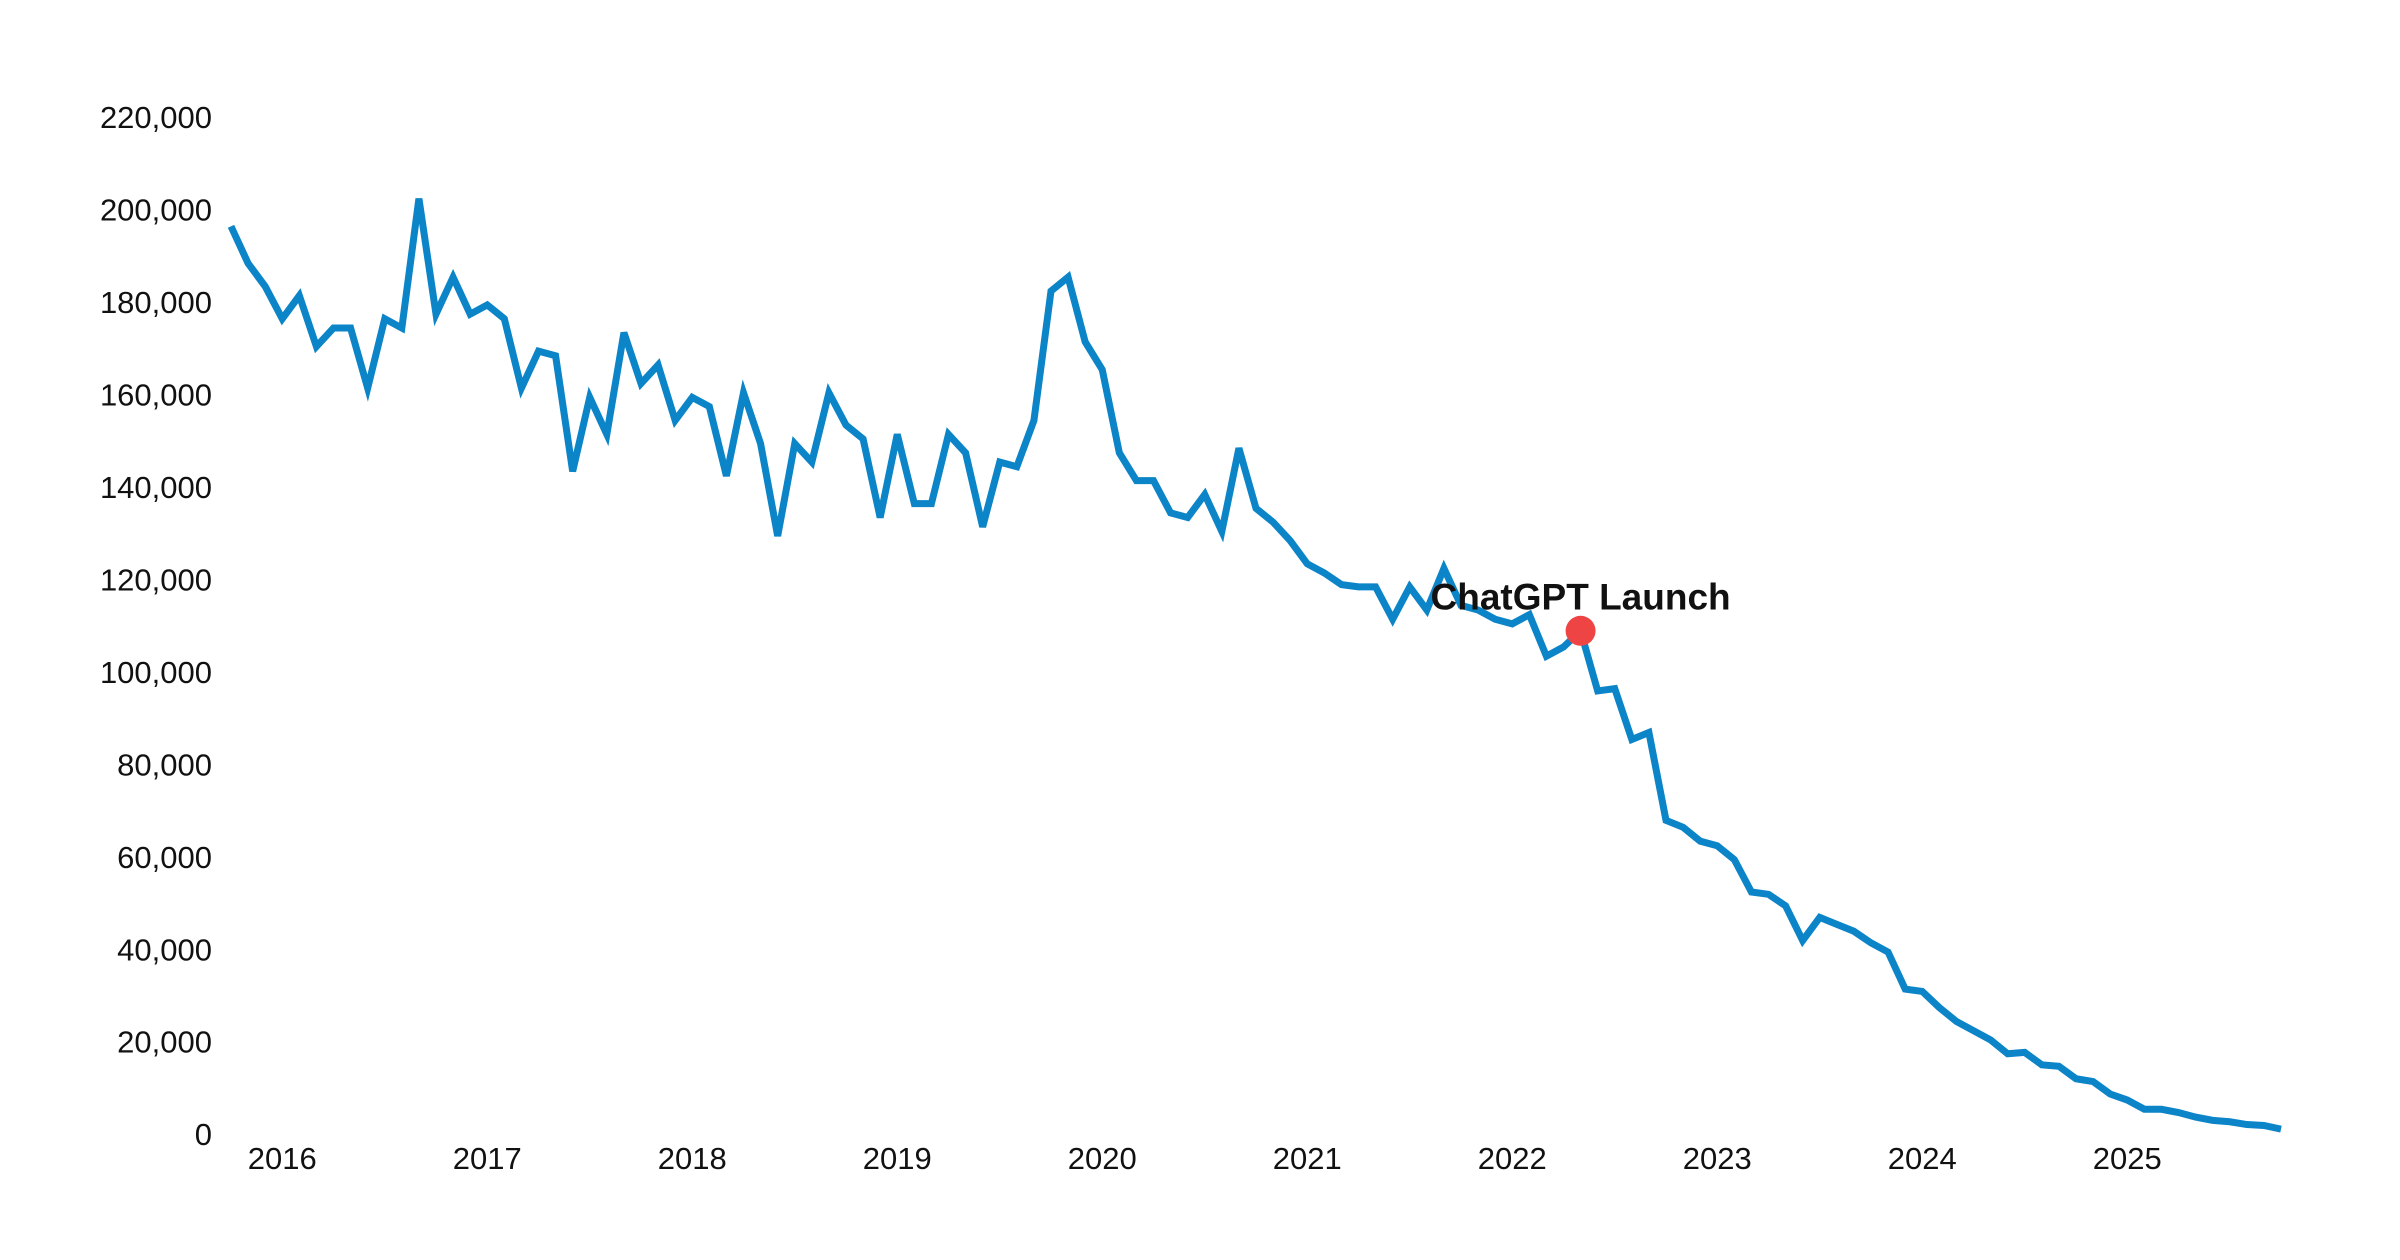 The height and width of the screenshot is (1260, 2400). I want to click on annotation-label: ChatGPT Launch, so click(1581, 597).